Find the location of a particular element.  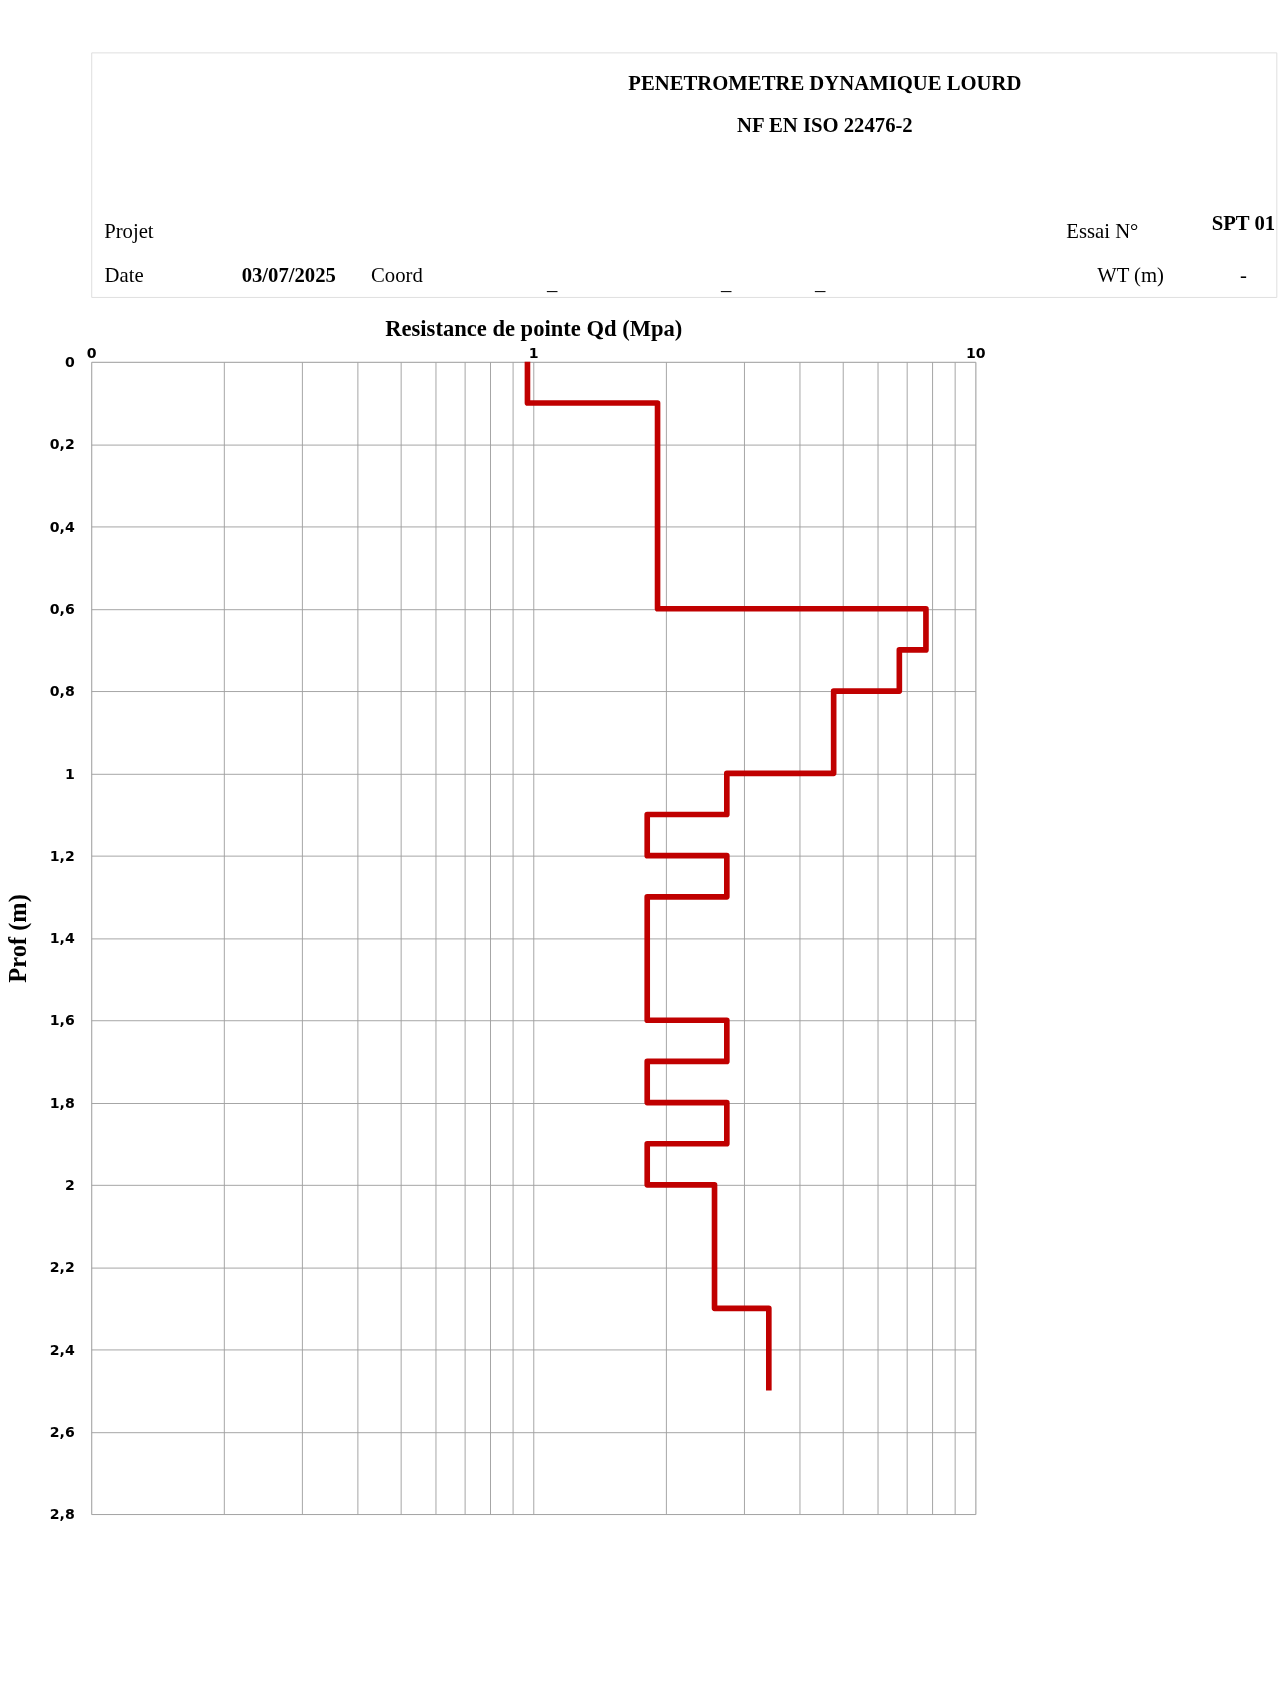

text: SPT 01 is located at coordinates (1243, 223).